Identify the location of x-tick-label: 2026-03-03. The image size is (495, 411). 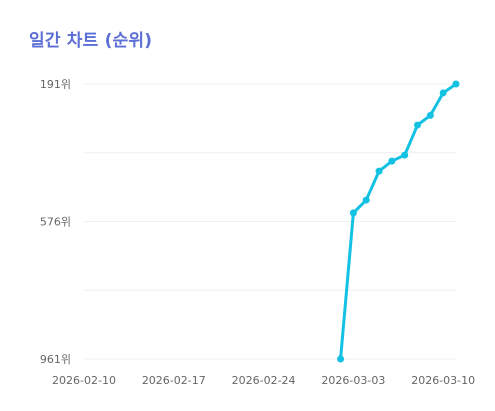
(353, 380).